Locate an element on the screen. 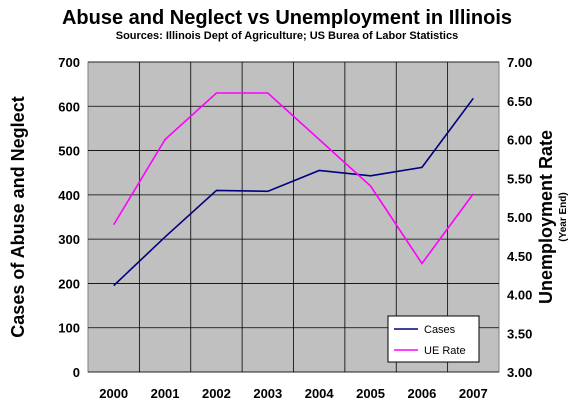 The width and height of the screenshot is (574, 407). legend-label-cases: Cases is located at coordinates (440, 330).